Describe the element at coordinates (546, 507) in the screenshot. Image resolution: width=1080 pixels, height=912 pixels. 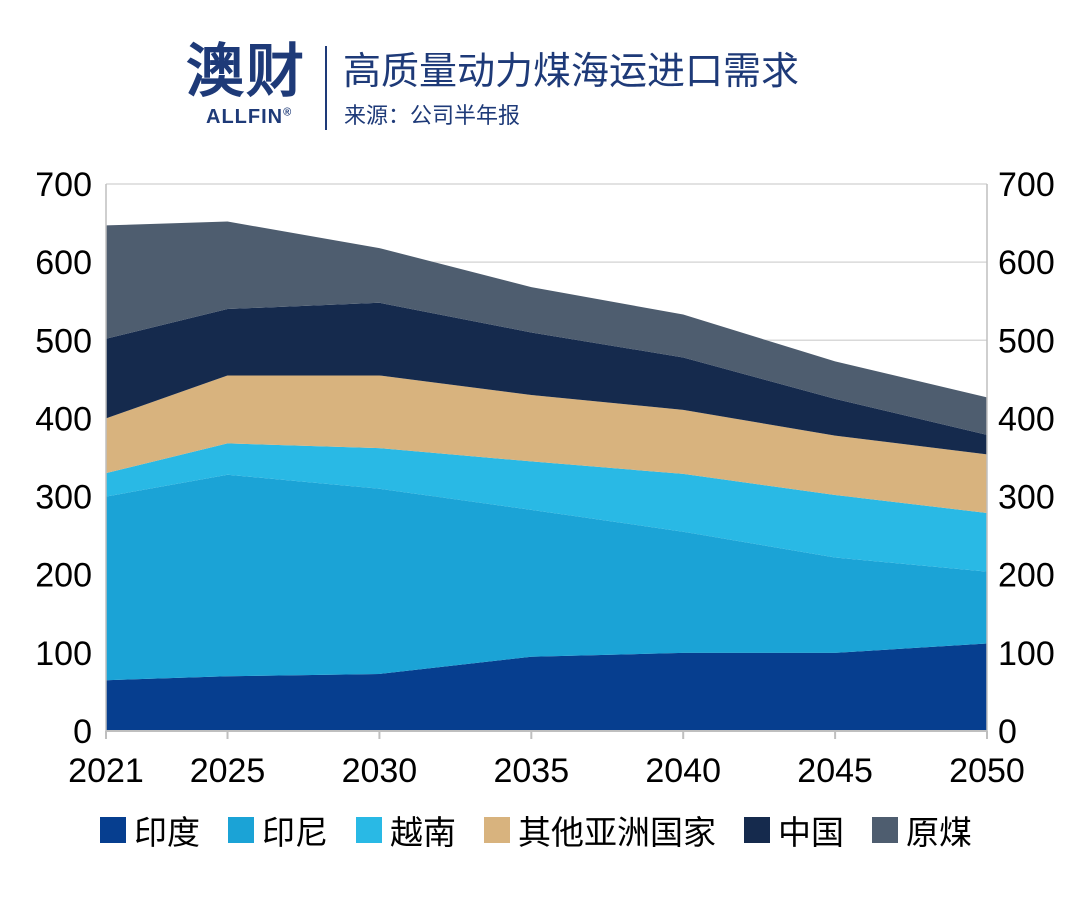
I see `area-越南` at that location.